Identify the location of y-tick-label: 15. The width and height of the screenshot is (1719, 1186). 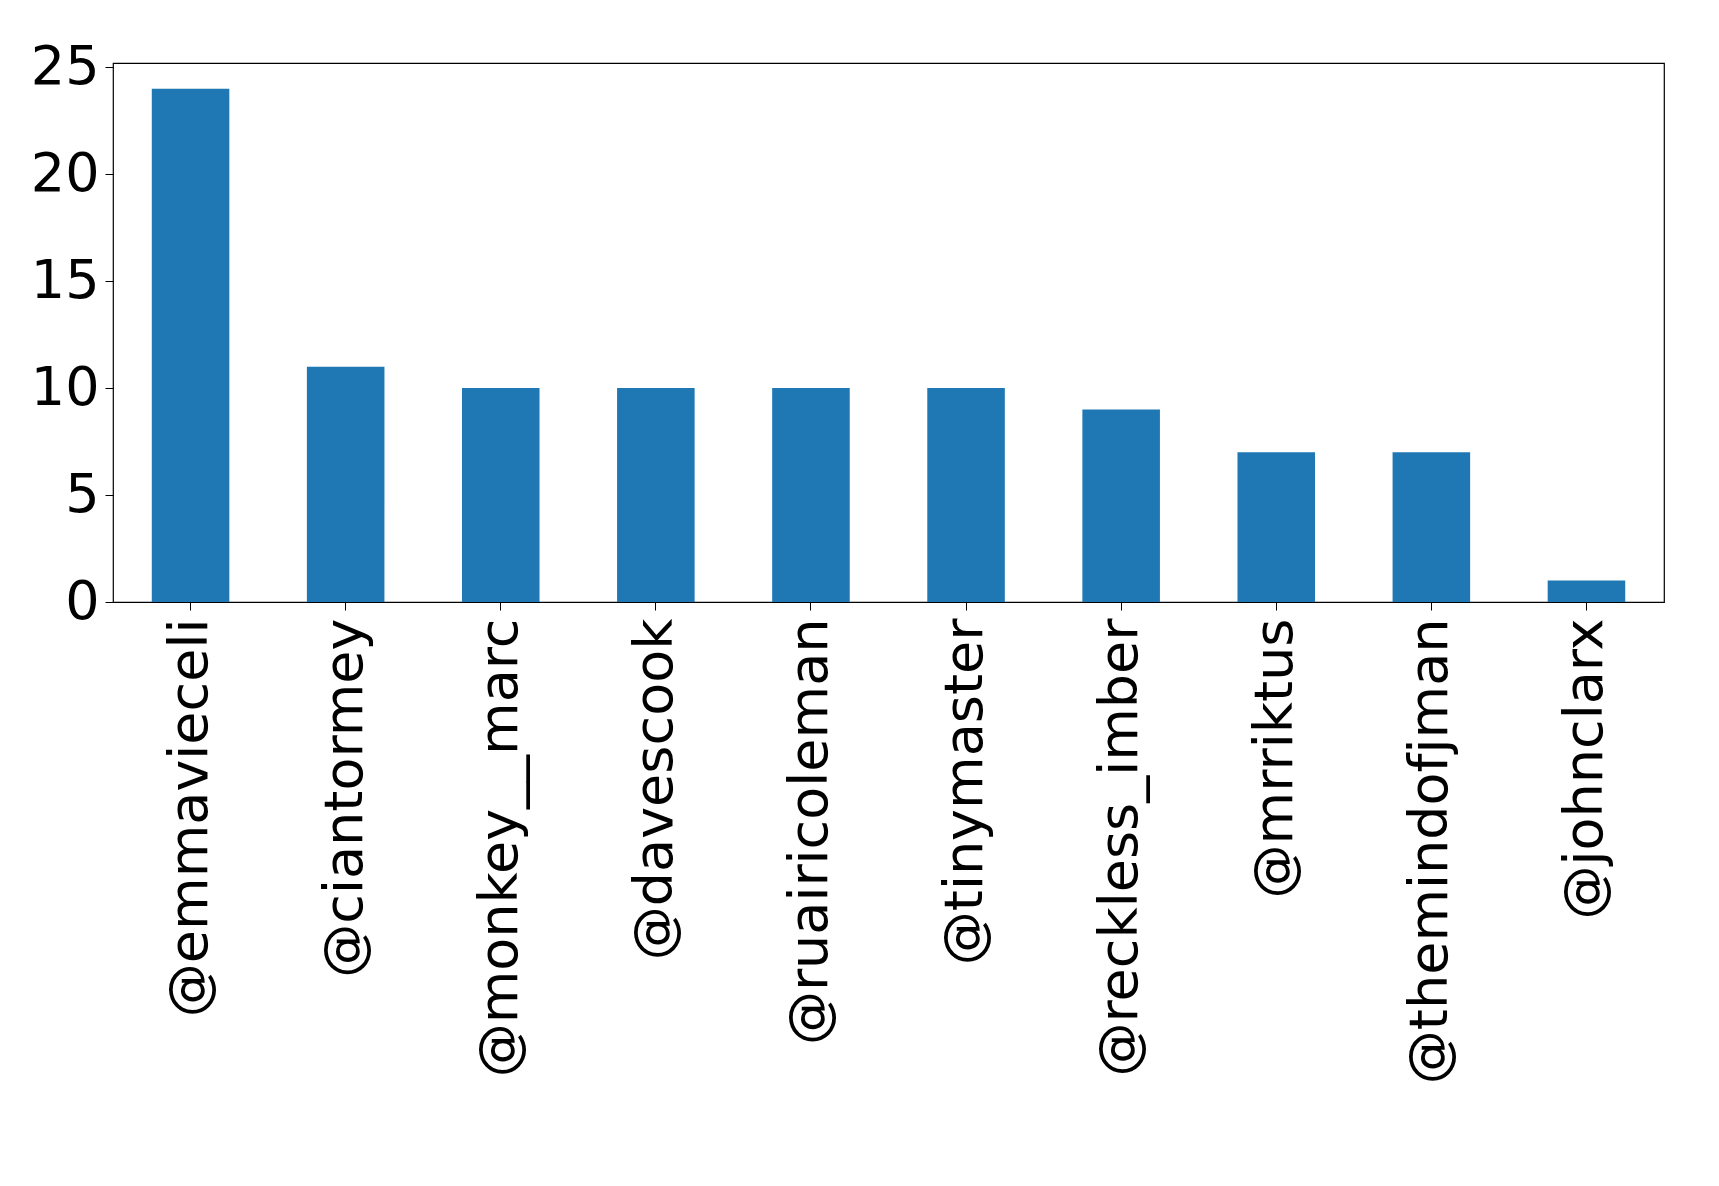
(65, 279).